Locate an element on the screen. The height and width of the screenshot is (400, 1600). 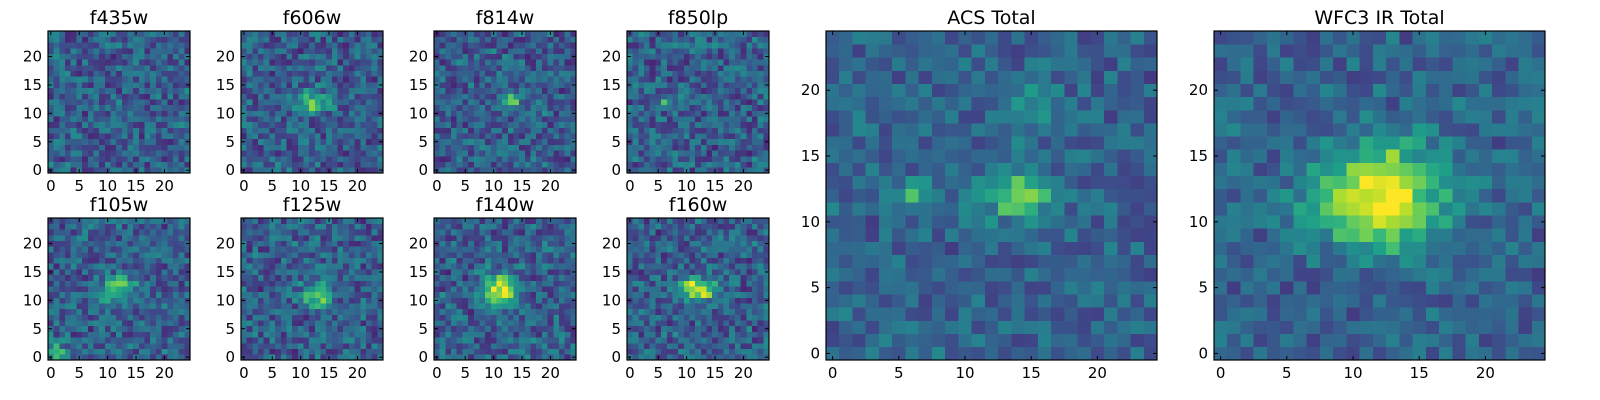
y-tick-label: 0 is located at coordinates (230, 170).